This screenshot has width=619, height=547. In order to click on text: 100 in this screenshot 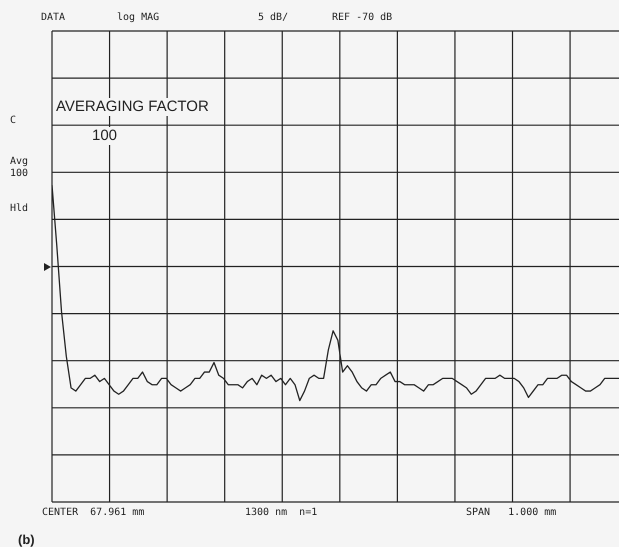, I will do `click(105, 136)`.